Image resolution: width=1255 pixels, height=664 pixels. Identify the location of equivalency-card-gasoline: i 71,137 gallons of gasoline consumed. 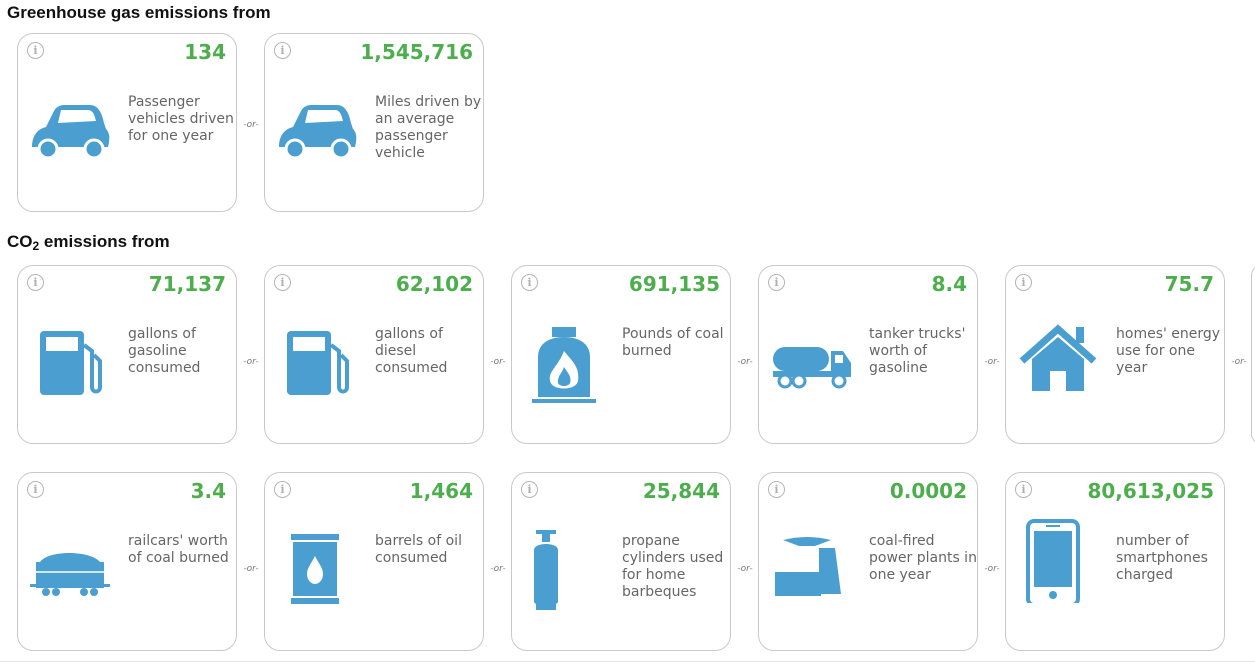
(127, 354).